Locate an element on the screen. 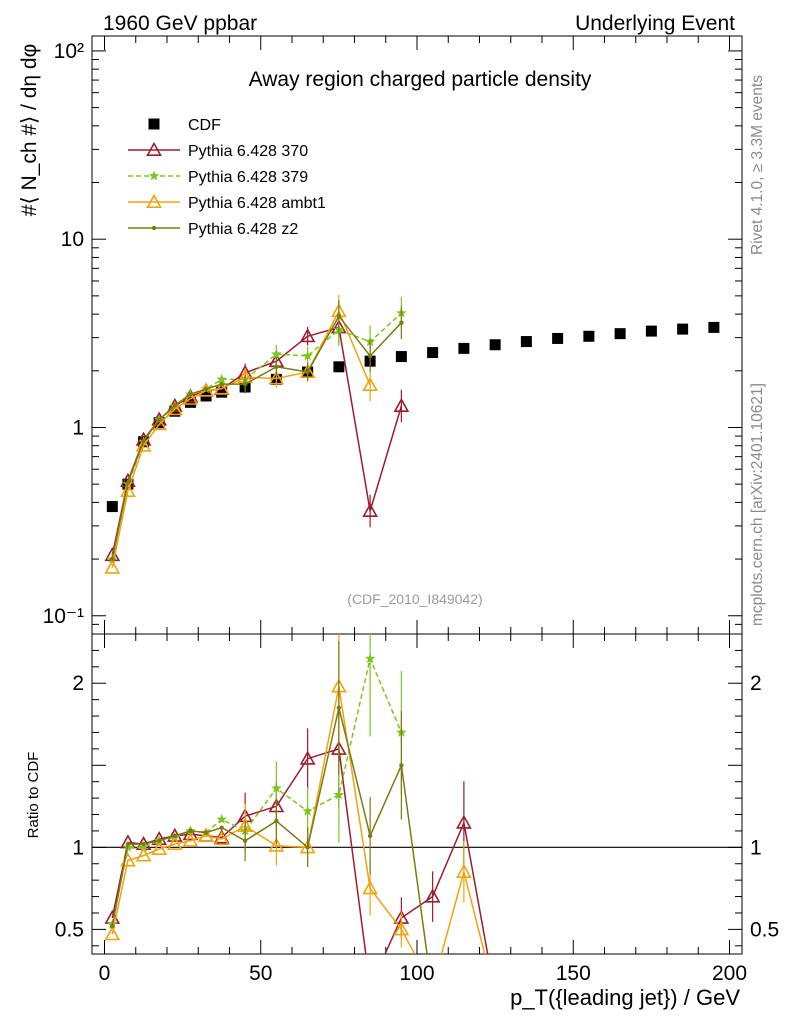 Image resolution: width=786 pixels, height=1024 pixels. ratio-y-tick-label: 0.5 is located at coordinates (69, 929).